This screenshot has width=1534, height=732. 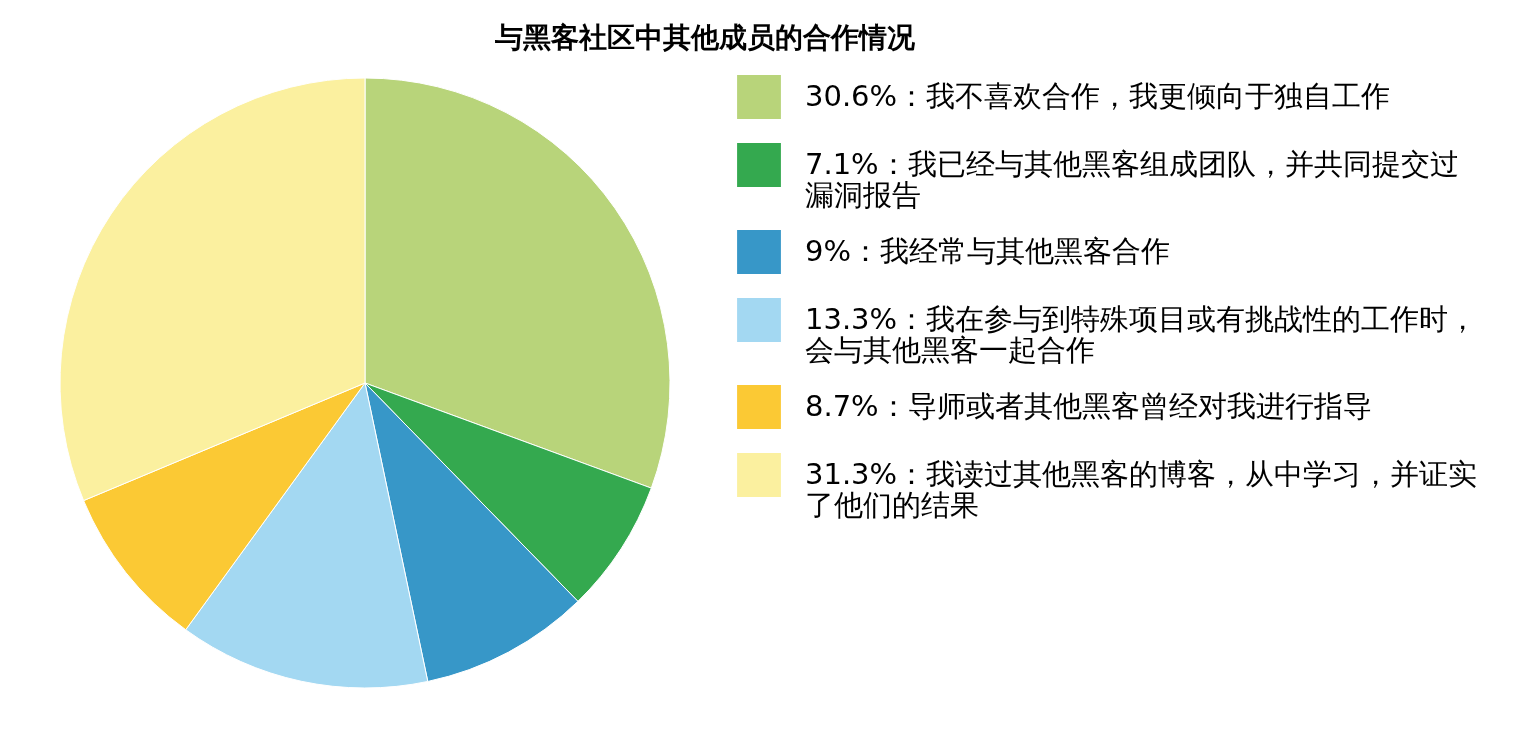 What do you see at coordinates (1088, 406) in the screenshot?
I see `legend-label: 8.7%：导师或者其他黑客曾经对我进行指导` at bounding box center [1088, 406].